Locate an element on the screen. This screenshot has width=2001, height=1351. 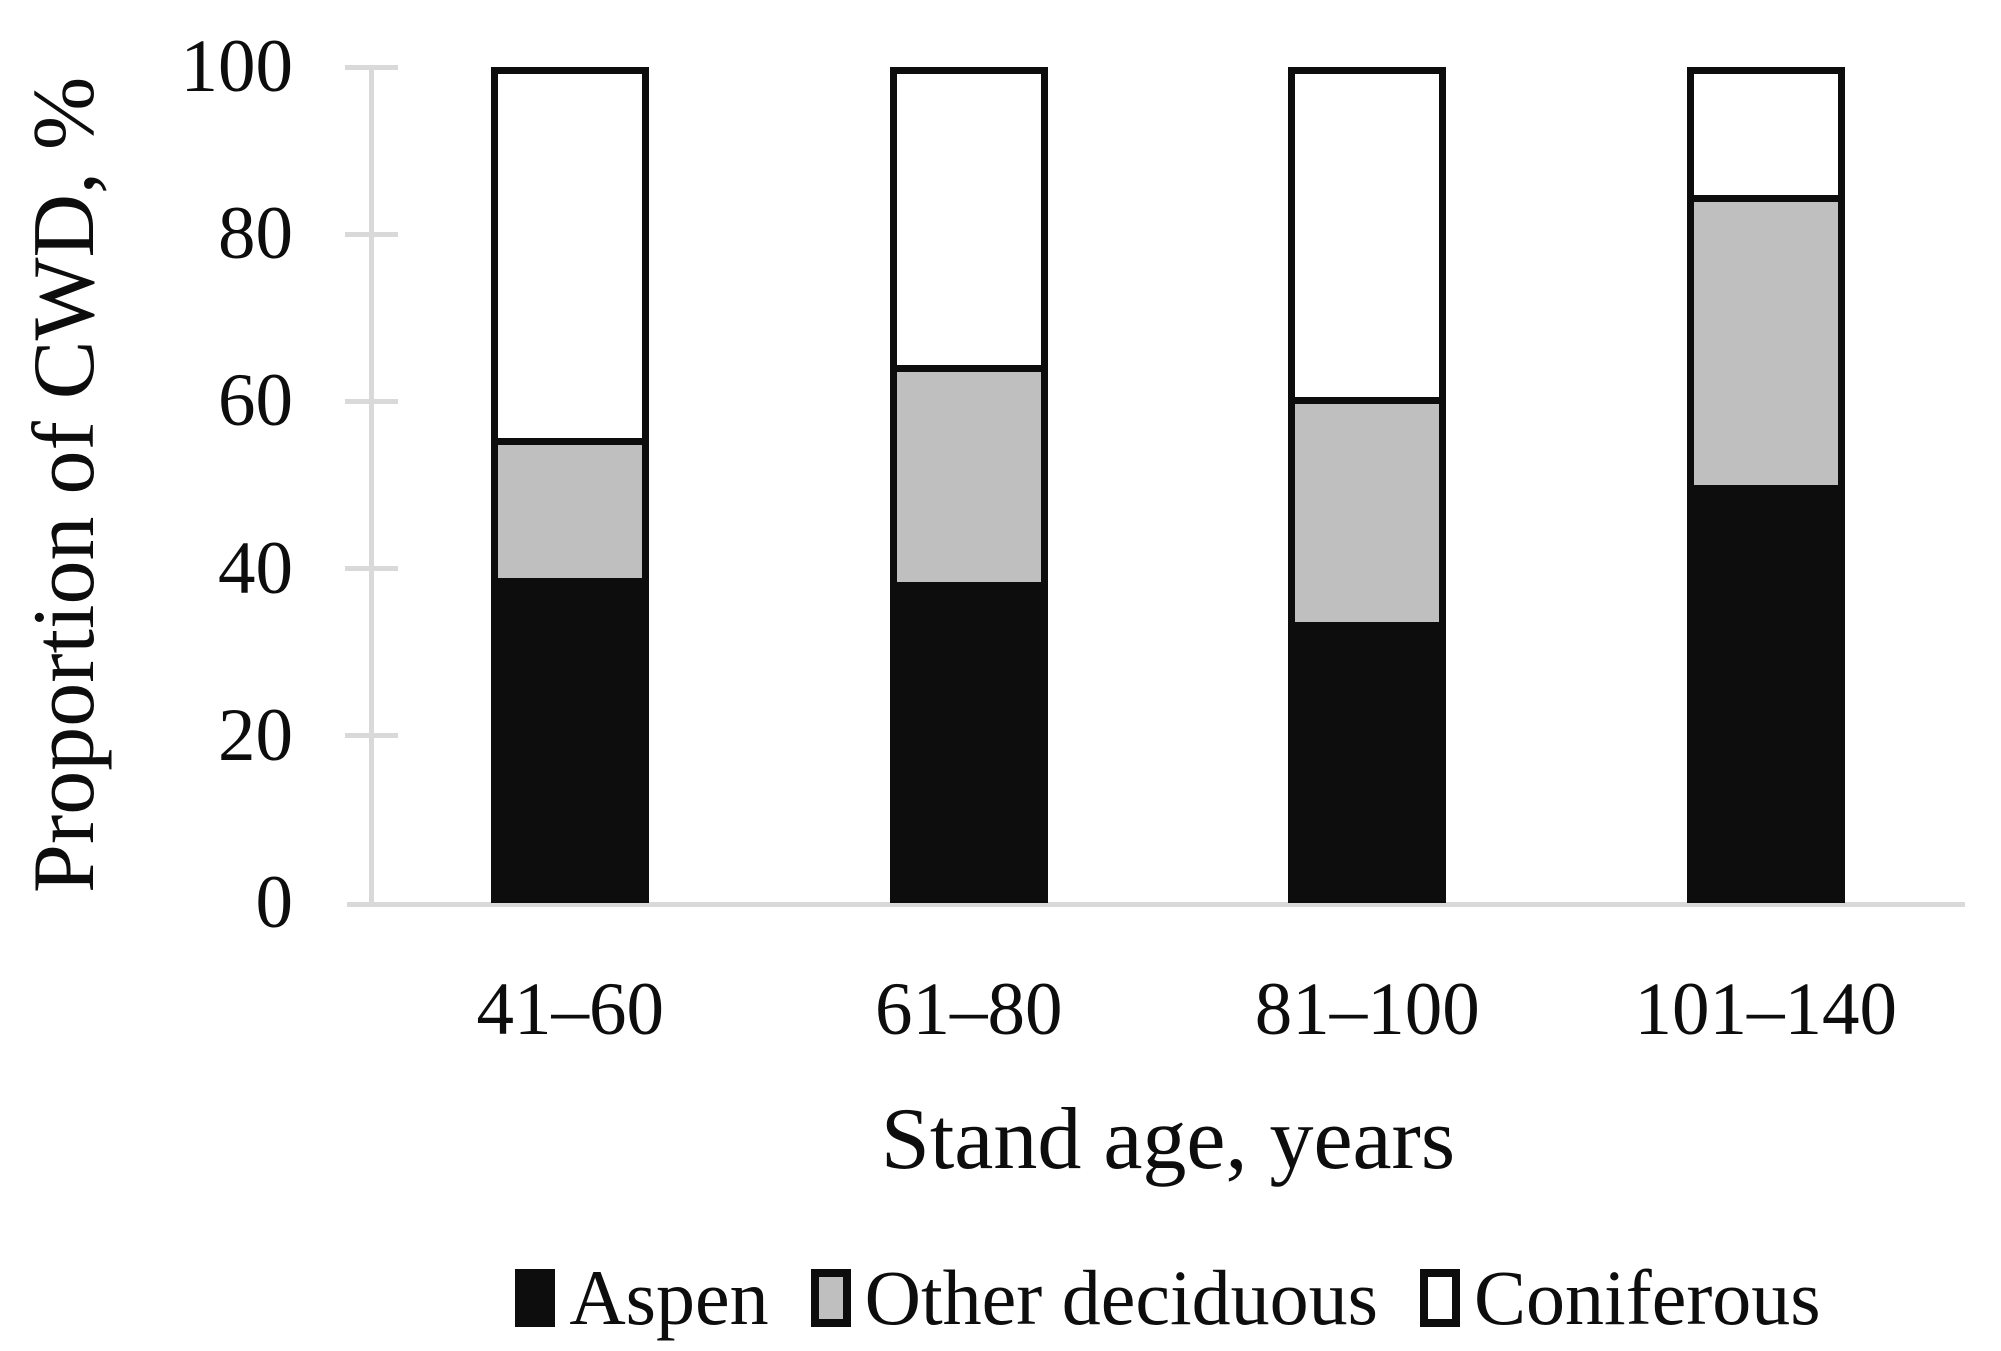
bar-41–60 is located at coordinates (570, 485).